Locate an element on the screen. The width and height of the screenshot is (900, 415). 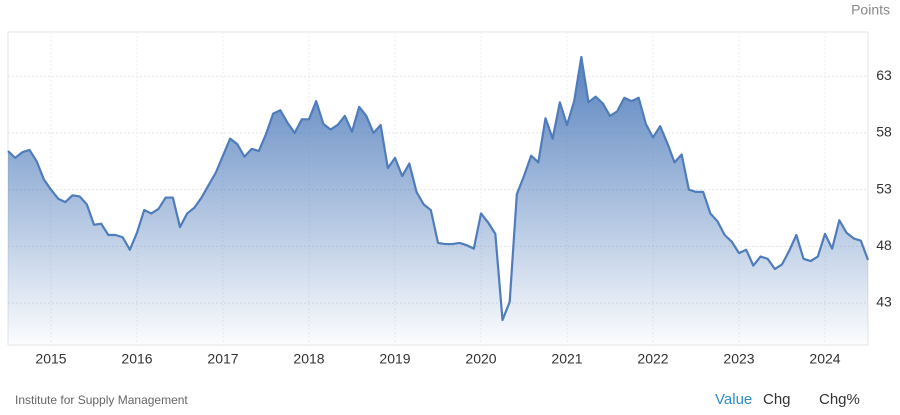
y-tick-label: 63 is located at coordinates (884, 75).